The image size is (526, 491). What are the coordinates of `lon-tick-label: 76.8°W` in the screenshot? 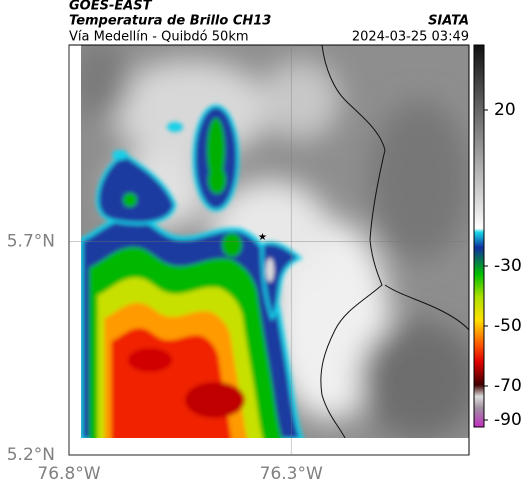 It's located at (68, 474).